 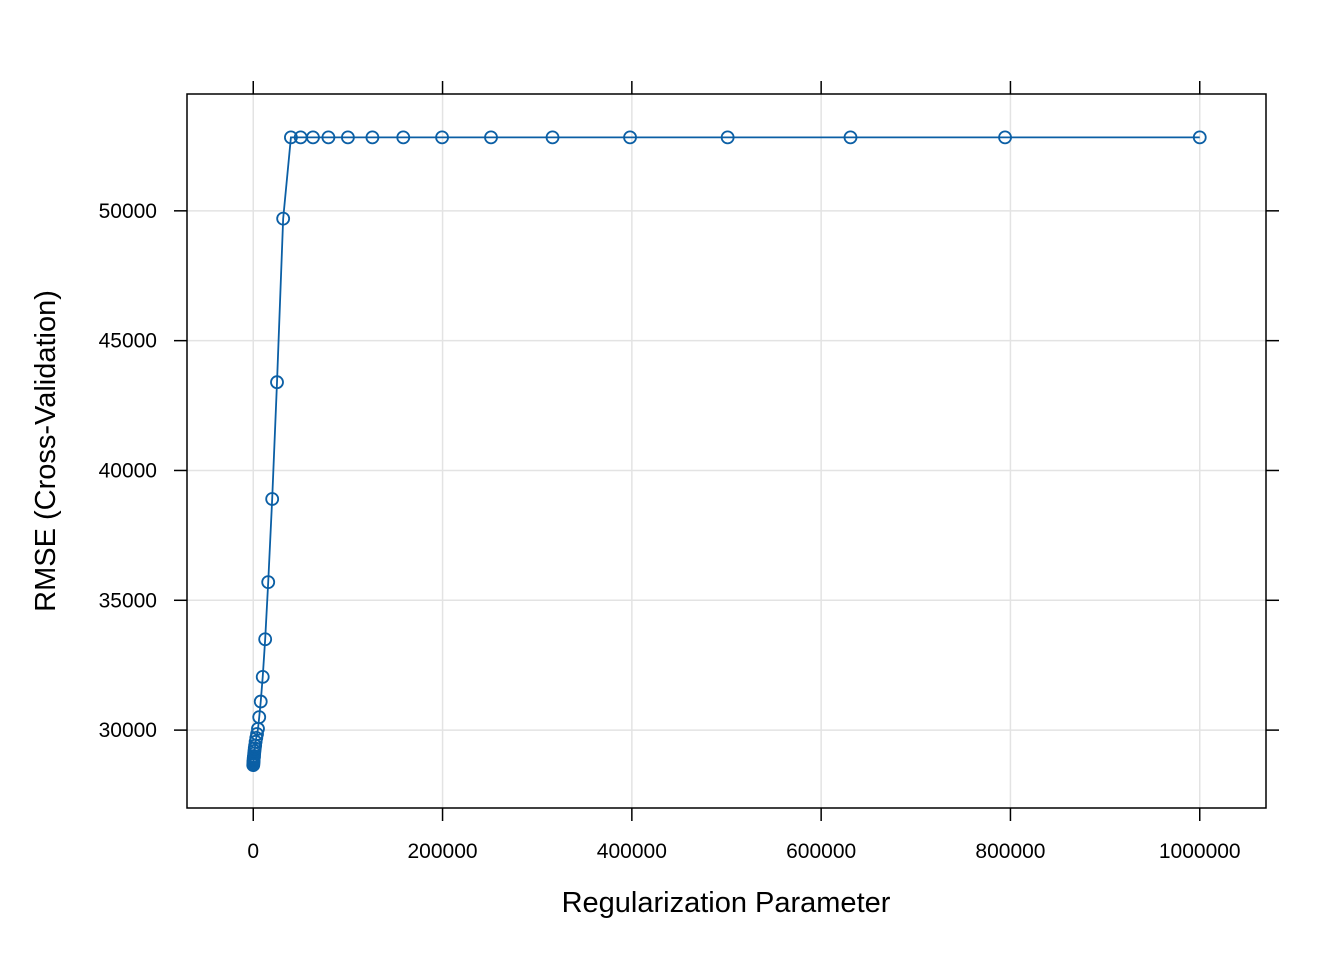 What do you see at coordinates (821, 851) in the screenshot?
I see `x-tick-label: 600000` at bounding box center [821, 851].